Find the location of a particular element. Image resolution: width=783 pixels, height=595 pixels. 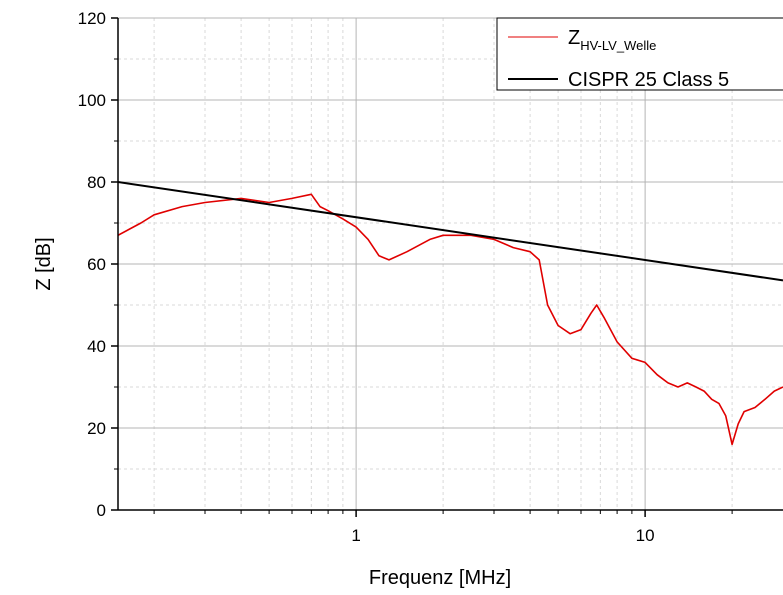

x-tick-label: 10 is located at coordinates (645, 535).